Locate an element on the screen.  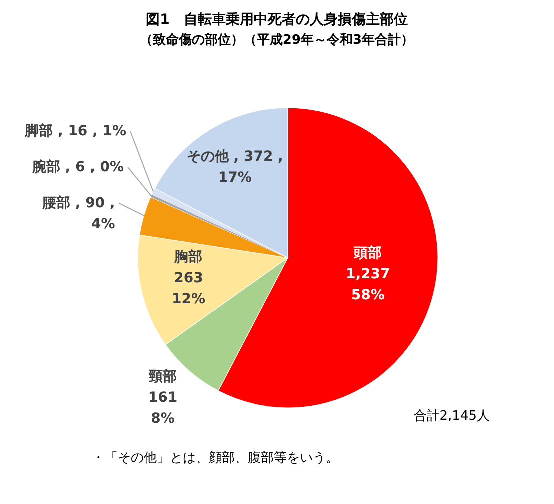
chart-subtitle: （致命傷の部位）（平成29年～令和3年合計） is located at coordinates (277, 40).